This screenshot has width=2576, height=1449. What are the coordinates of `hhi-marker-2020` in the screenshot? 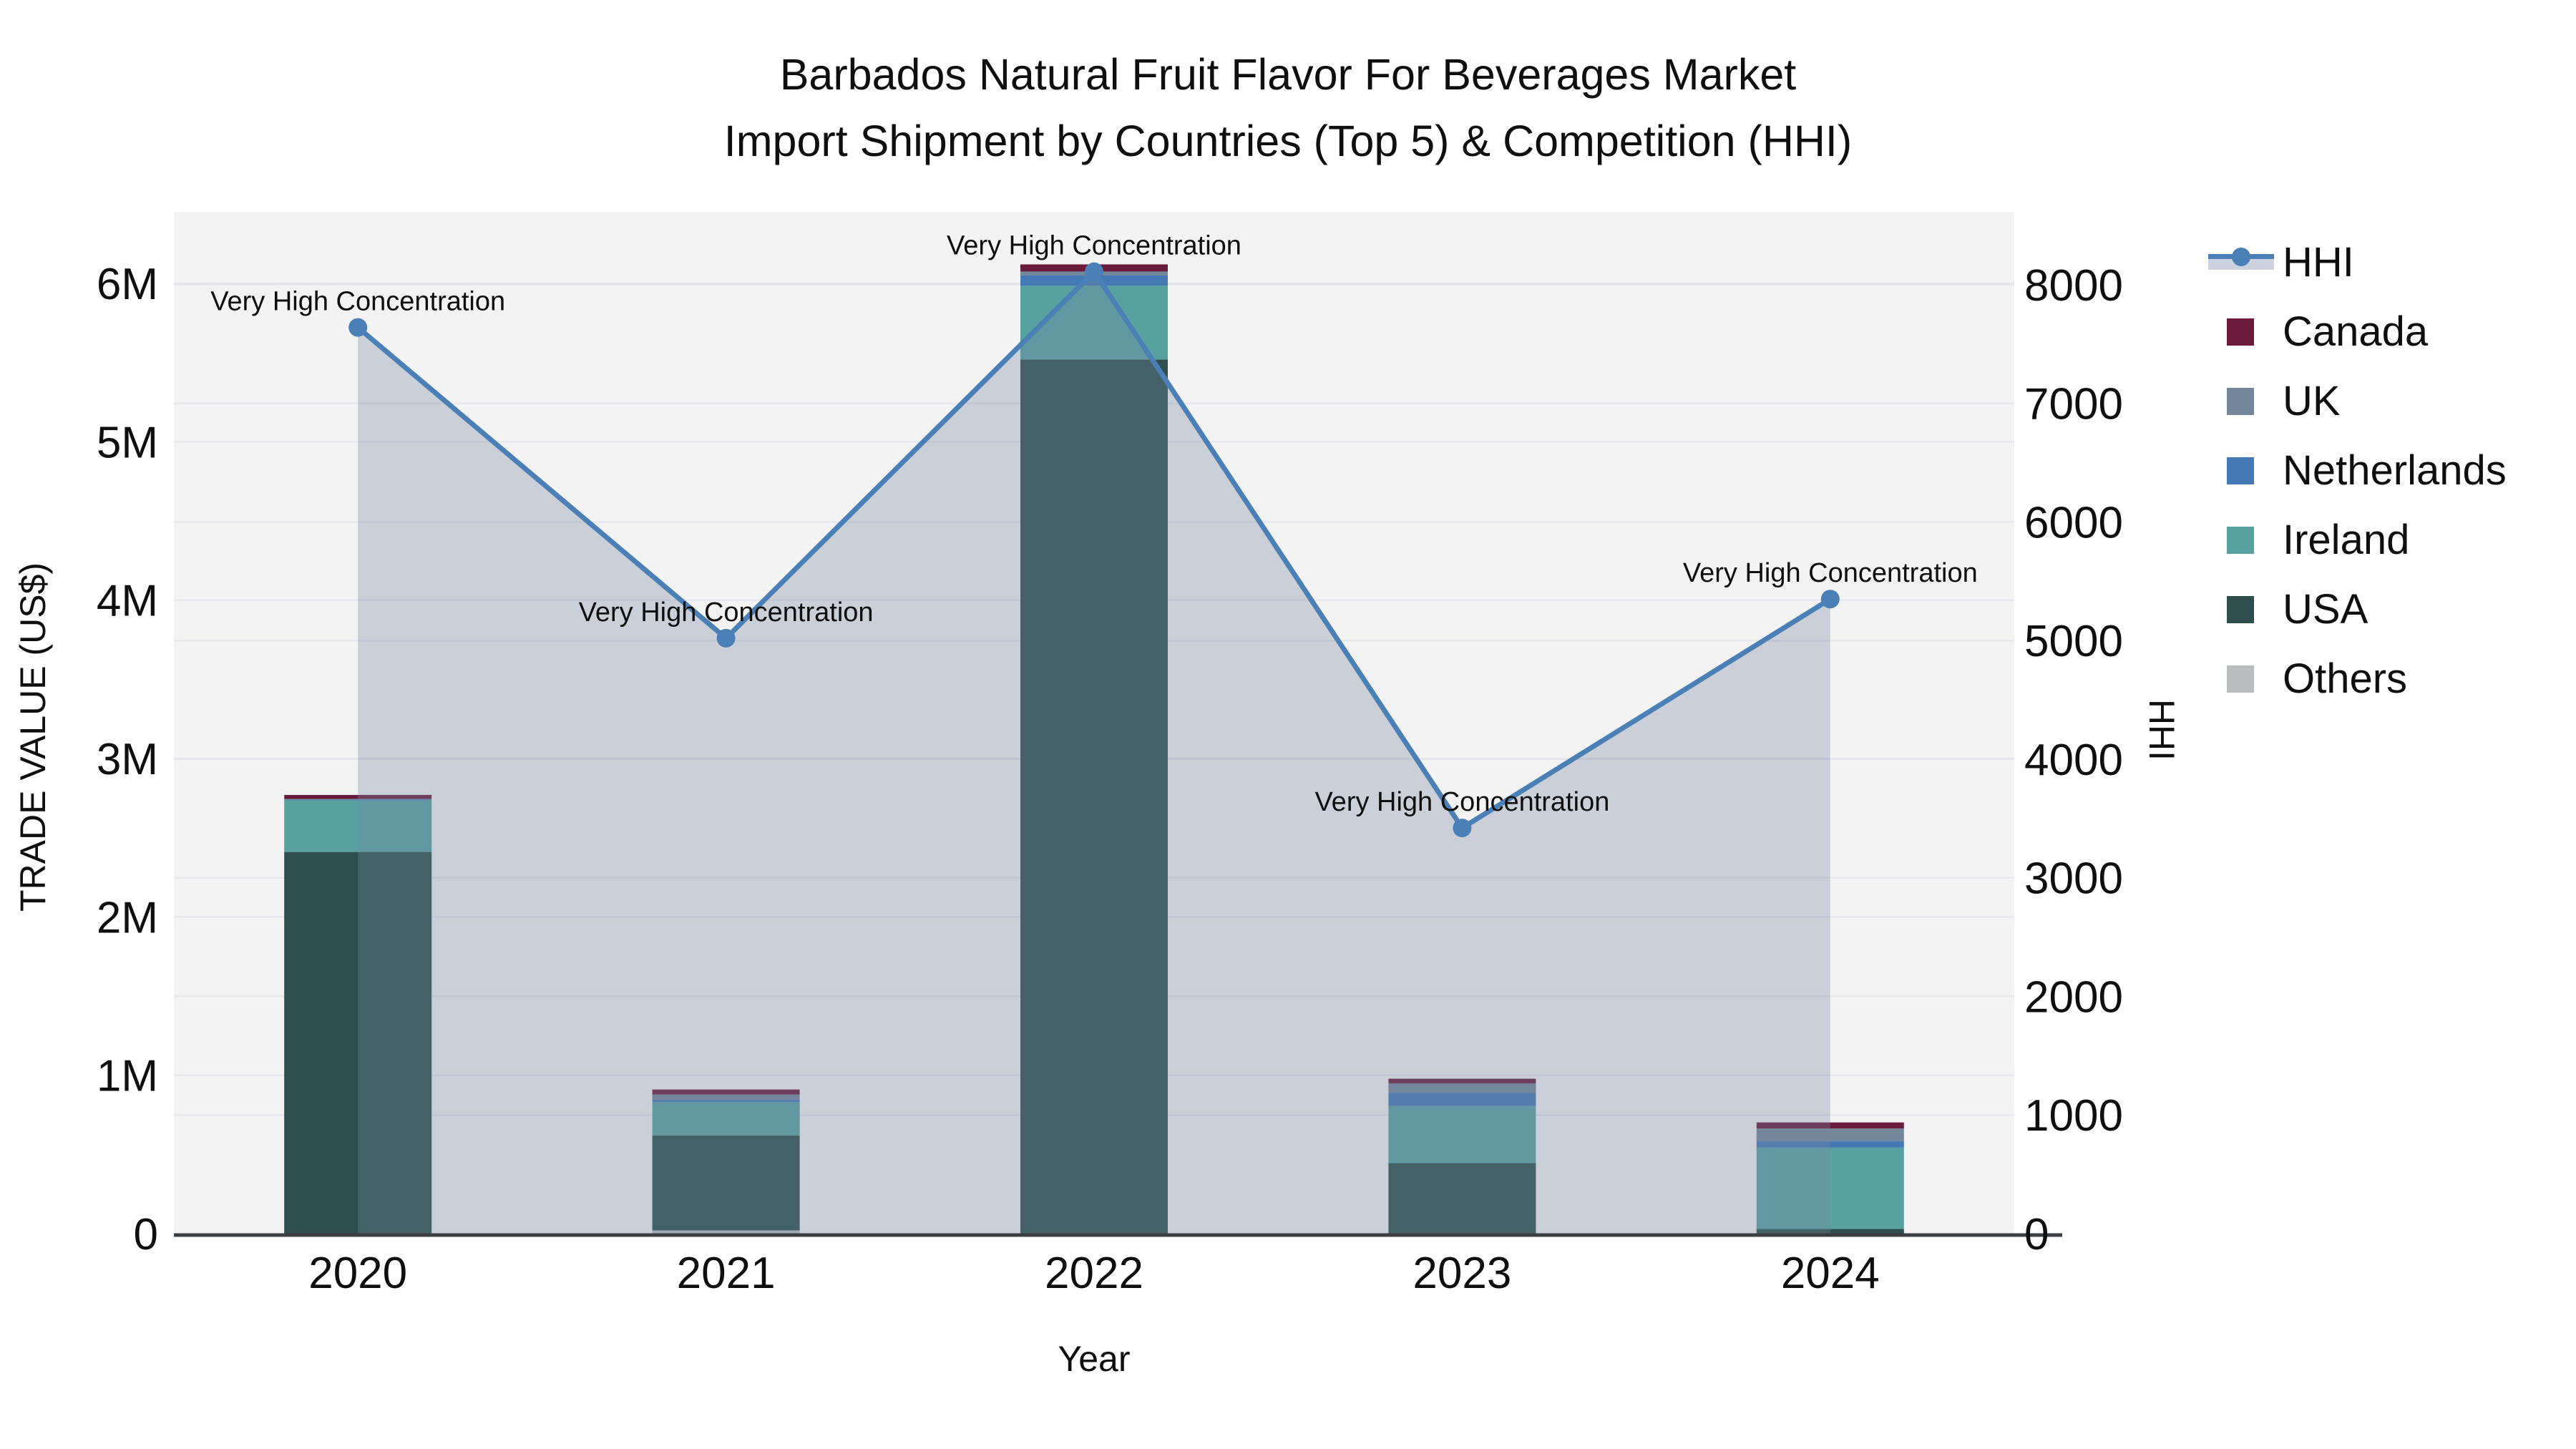 It's located at (358, 327).